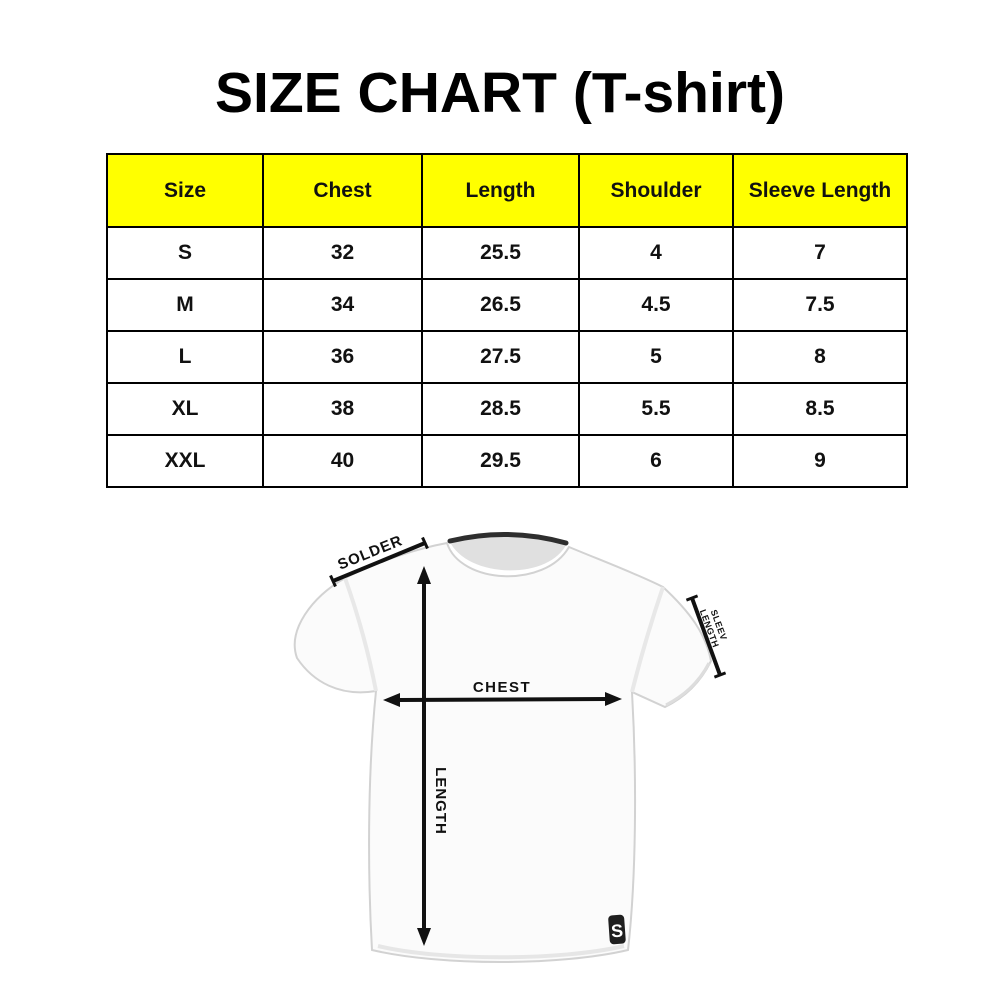 Image resolution: width=1000 pixels, height=1000 pixels. I want to click on sleeve-dim-cap-top, so click(692, 598).